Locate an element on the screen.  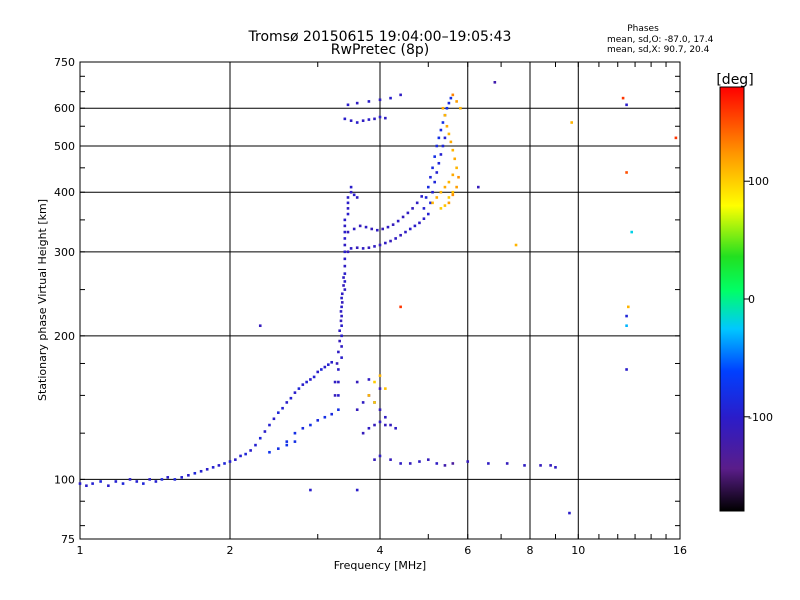
y-tick-label: 500 is located at coordinates (64, 146).